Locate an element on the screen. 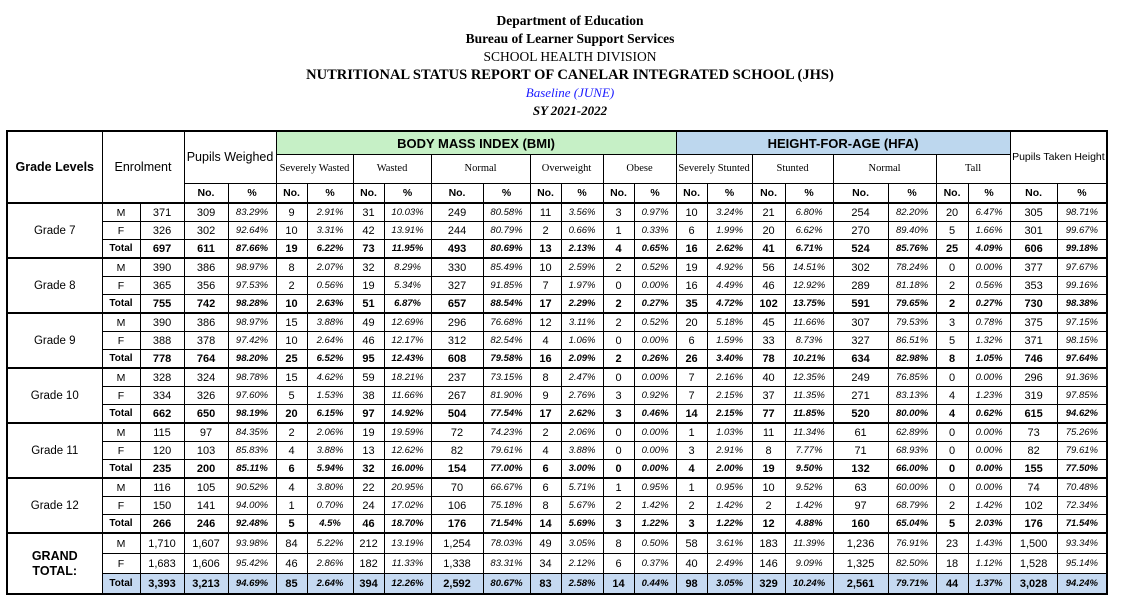 The image size is (1140, 595). percent-cell: 89.40% is located at coordinates (912, 230).